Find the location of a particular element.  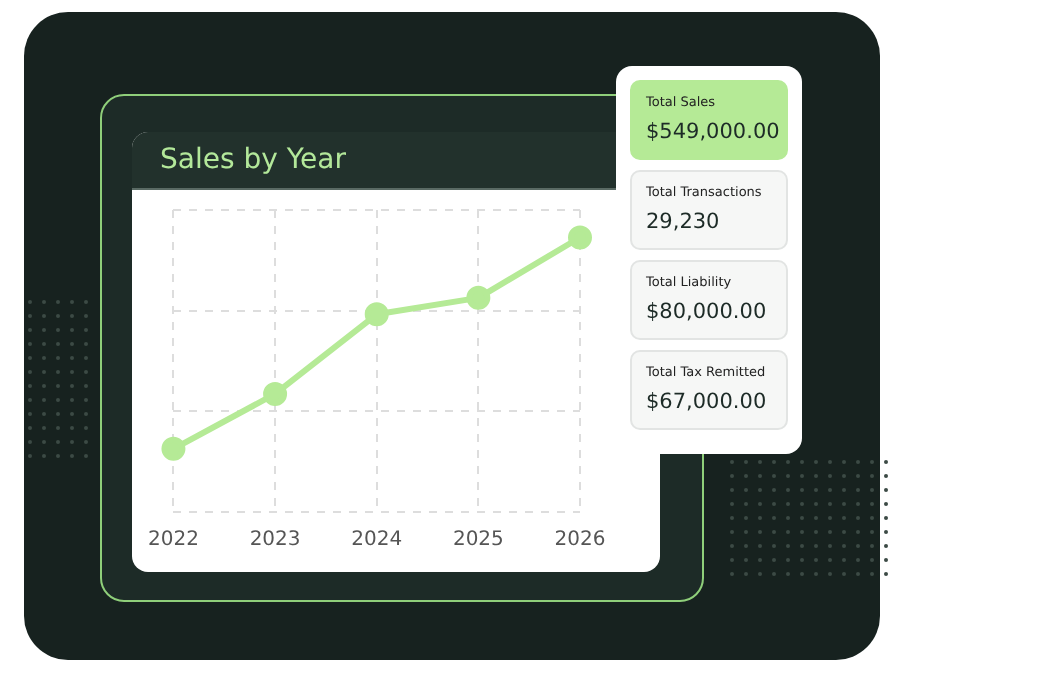

x-tick-label: 2022 is located at coordinates (173, 540).